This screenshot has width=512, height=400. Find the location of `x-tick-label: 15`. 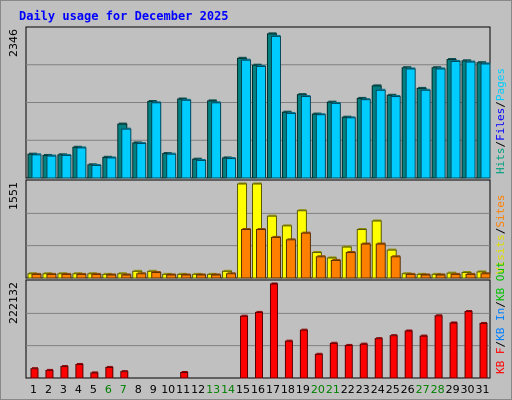

x-tick-label: 15 is located at coordinates (243, 389).